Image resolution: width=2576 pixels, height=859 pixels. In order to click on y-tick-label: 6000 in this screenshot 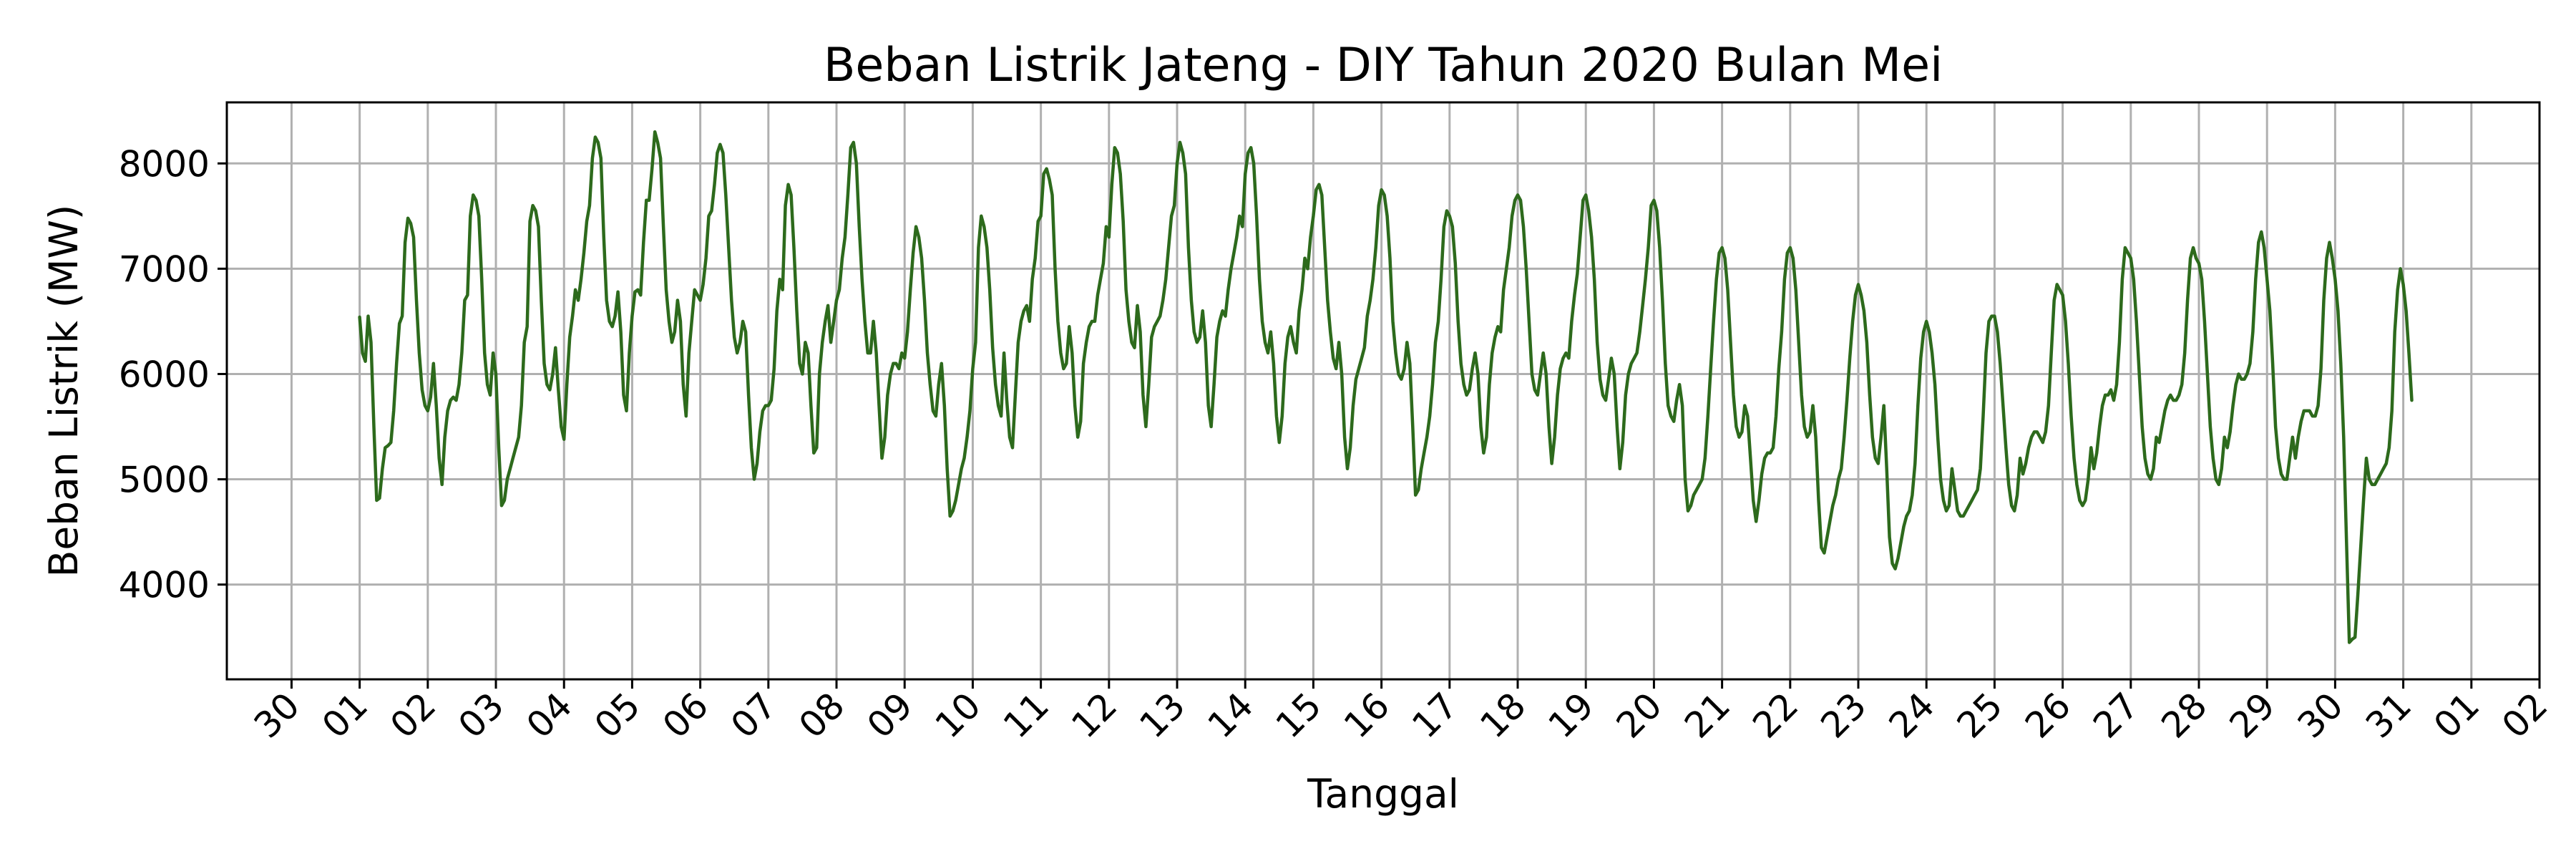, I will do `click(164, 374)`.